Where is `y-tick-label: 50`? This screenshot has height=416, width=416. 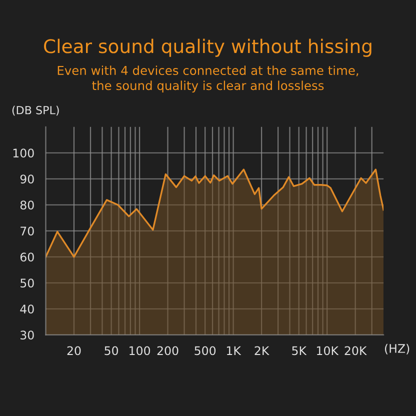
y-tick-label: 50 is located at coordinates (27, 283).